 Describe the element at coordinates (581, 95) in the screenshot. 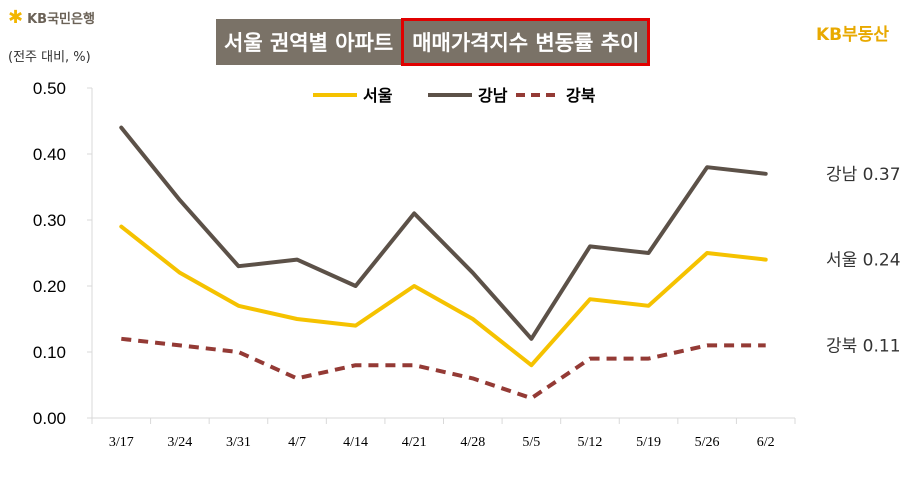

I see `legend-label-강북: 강북` at that location.